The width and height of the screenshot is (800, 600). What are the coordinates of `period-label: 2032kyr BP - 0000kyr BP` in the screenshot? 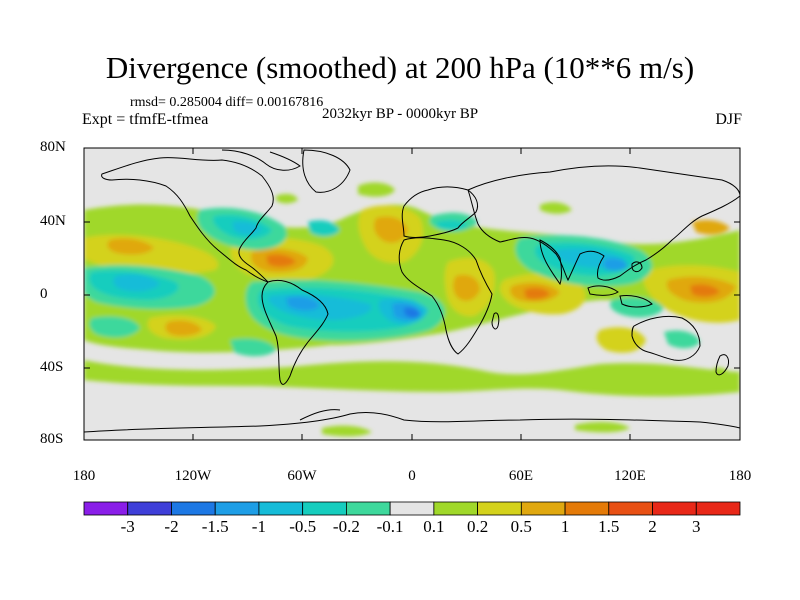 It's located at (400, 114).